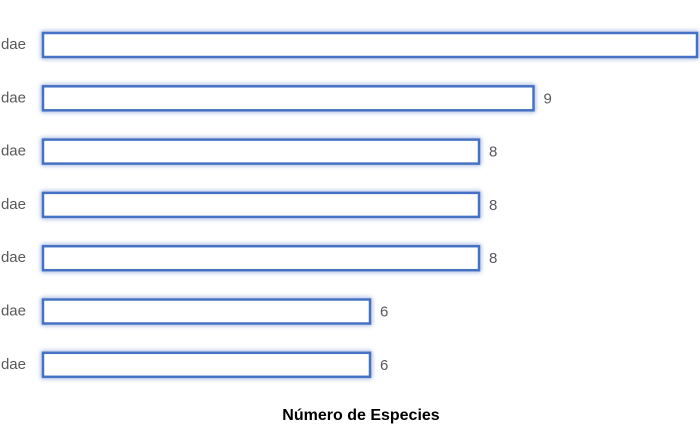 This screenshot has height=441, width=700. Describe the element at coordinates (361, 415) in the screenshot. I see `axis-title: Número de Especies` at that location.